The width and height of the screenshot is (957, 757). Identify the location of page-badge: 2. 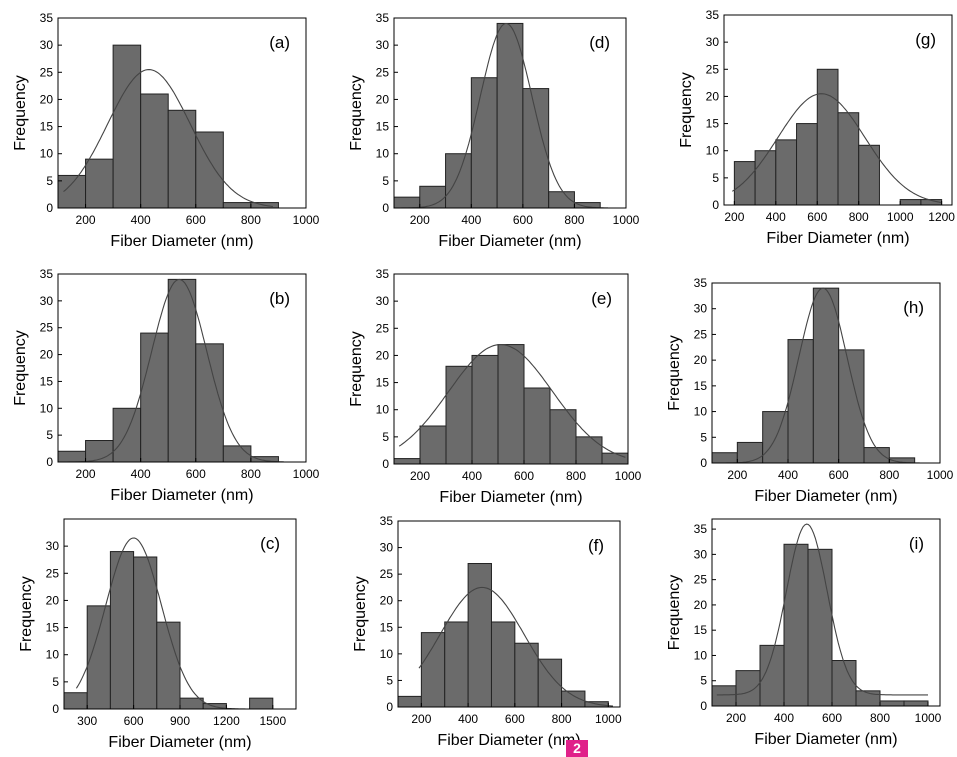
(577, 748).